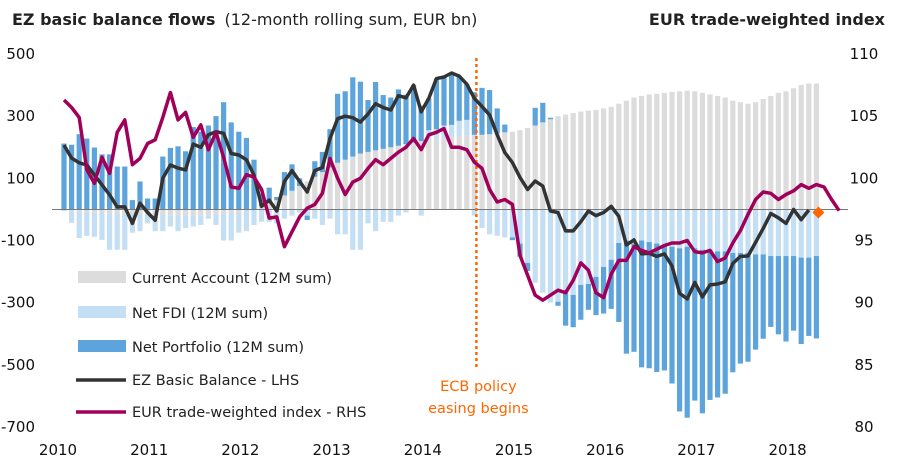  What do you see at coordinates (102, 277) in the screenshot?
I see `legend-swatch-current-account` at bounding box center [102, 277].